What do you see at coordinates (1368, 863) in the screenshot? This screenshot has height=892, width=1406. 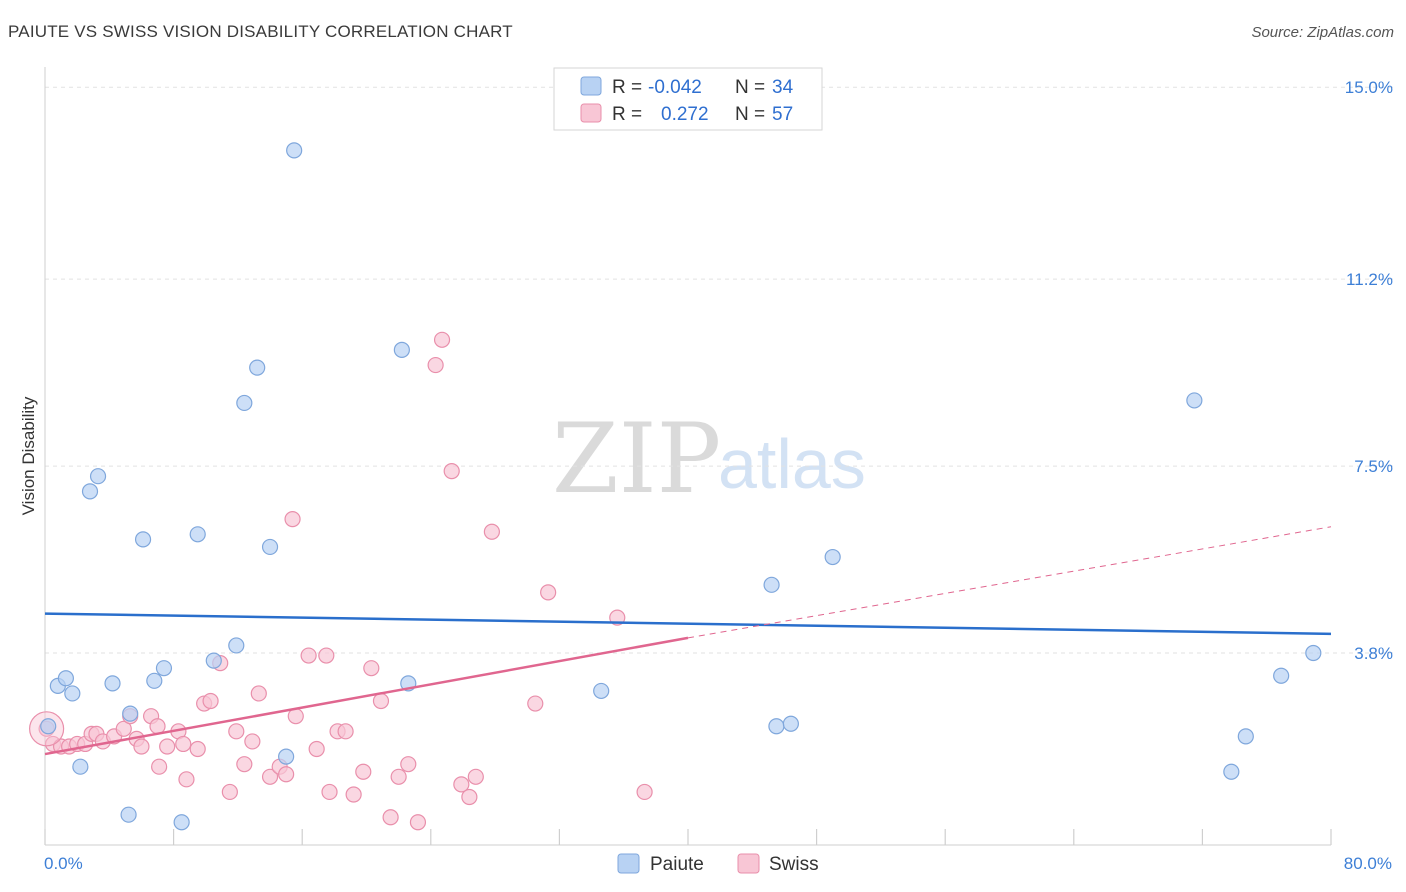 I see `x-tick-label-max: 80.0%` at bounding box center [1368, 863].